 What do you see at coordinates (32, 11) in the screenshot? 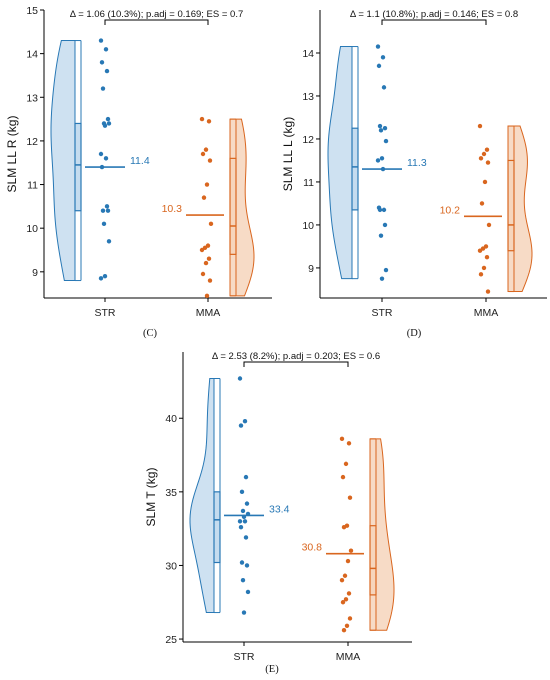
I see `y-tick-label: 15` at bounding box center [32, 11].